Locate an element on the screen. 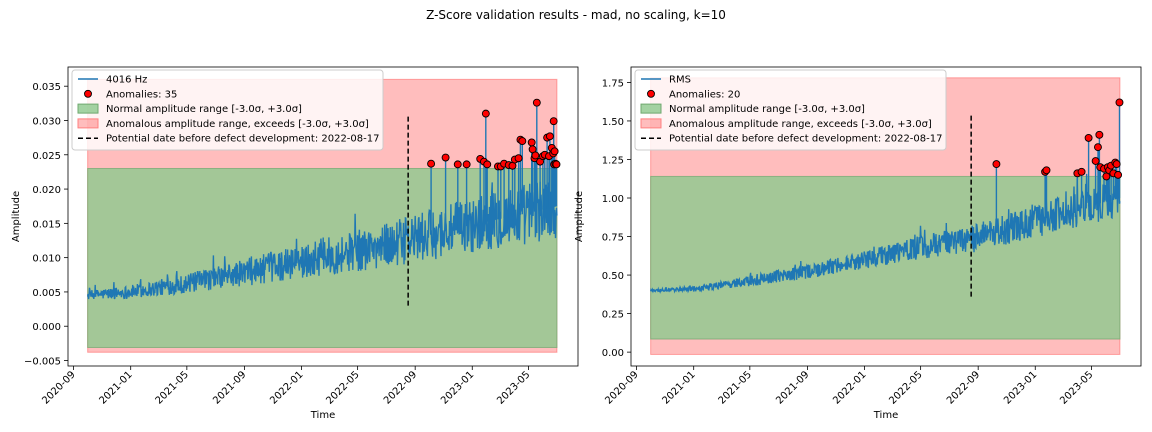  y-tick-label: 0.005 is located at coordinates (46, 293).